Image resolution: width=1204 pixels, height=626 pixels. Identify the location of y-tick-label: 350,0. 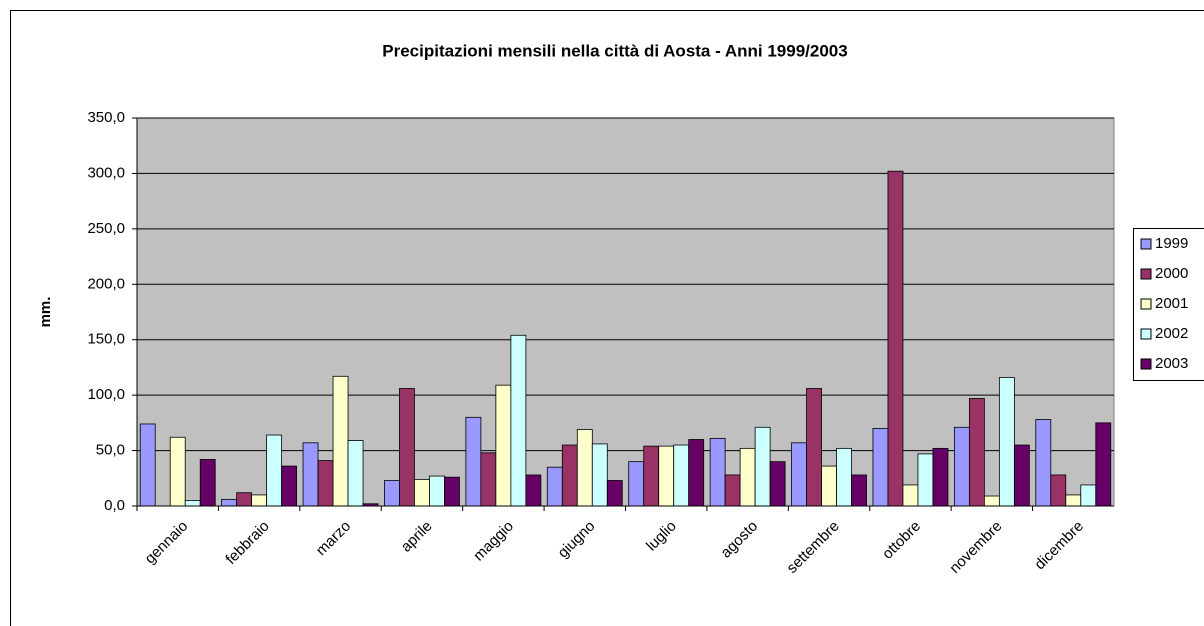
(106, 117).